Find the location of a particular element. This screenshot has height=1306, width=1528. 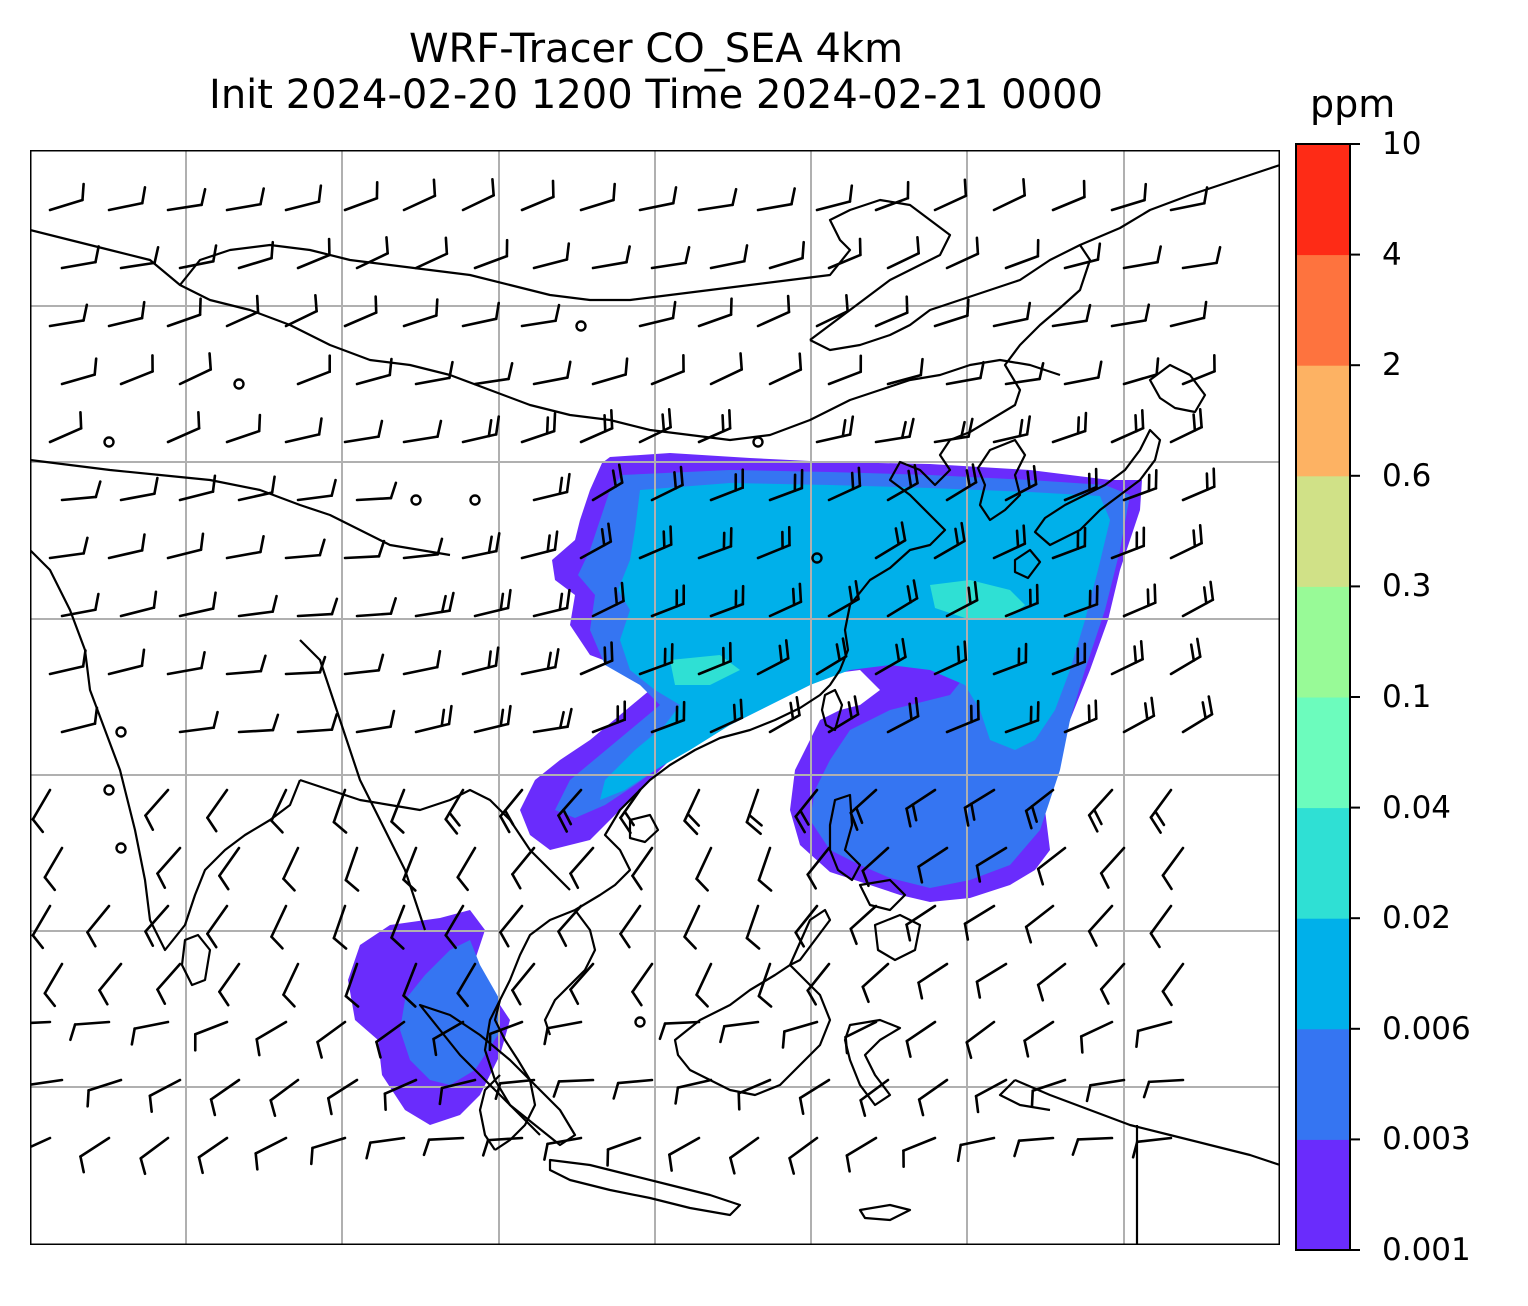

coast-japan-honshu is located at coordinates (1097, 487).